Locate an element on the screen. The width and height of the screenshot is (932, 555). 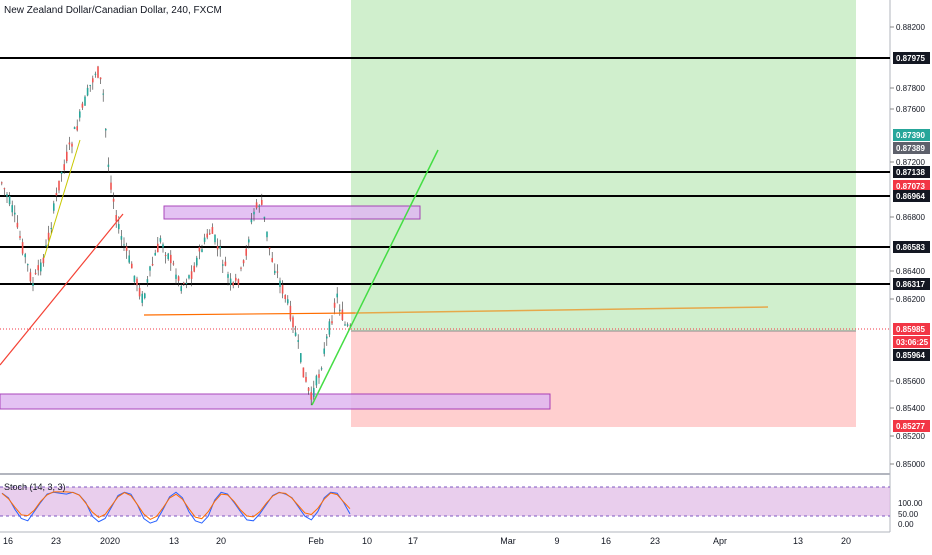
time-tick-label: 9 is located at coordinates (556, 541).